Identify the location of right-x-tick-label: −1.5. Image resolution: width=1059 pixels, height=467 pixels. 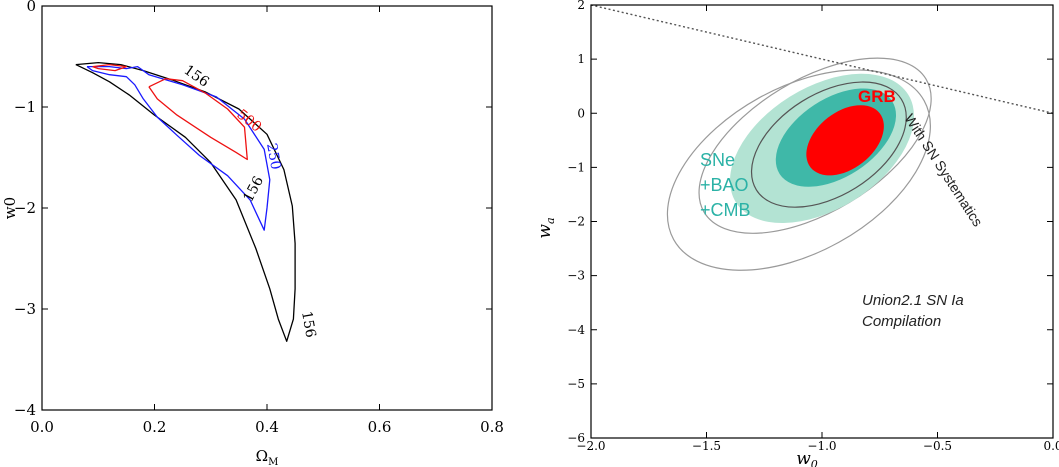
(706, 446).